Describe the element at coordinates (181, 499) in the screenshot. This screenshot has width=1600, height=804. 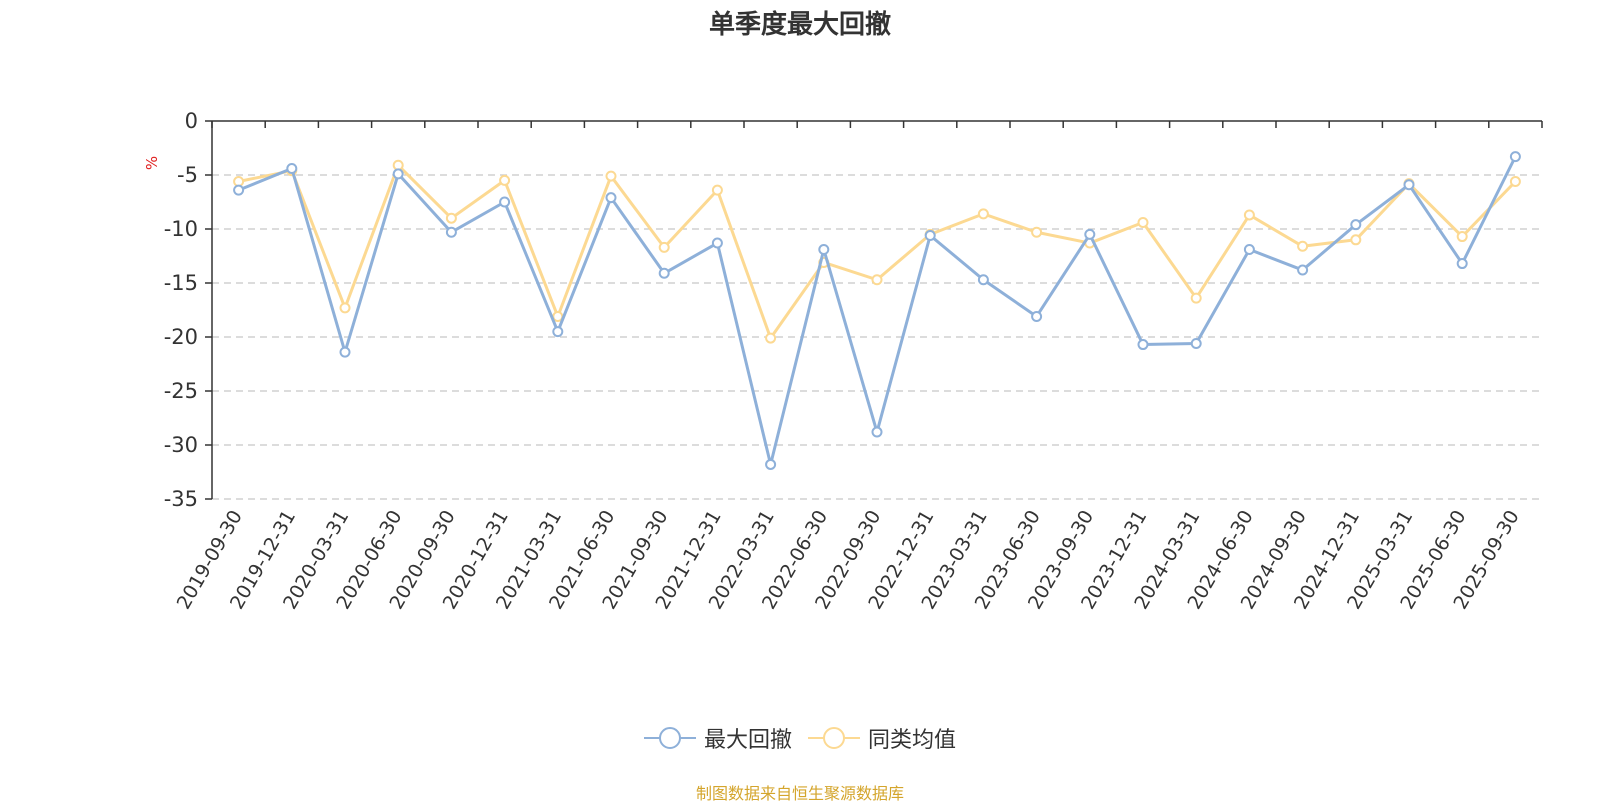
I see `y-tick-label: -35` at that location.